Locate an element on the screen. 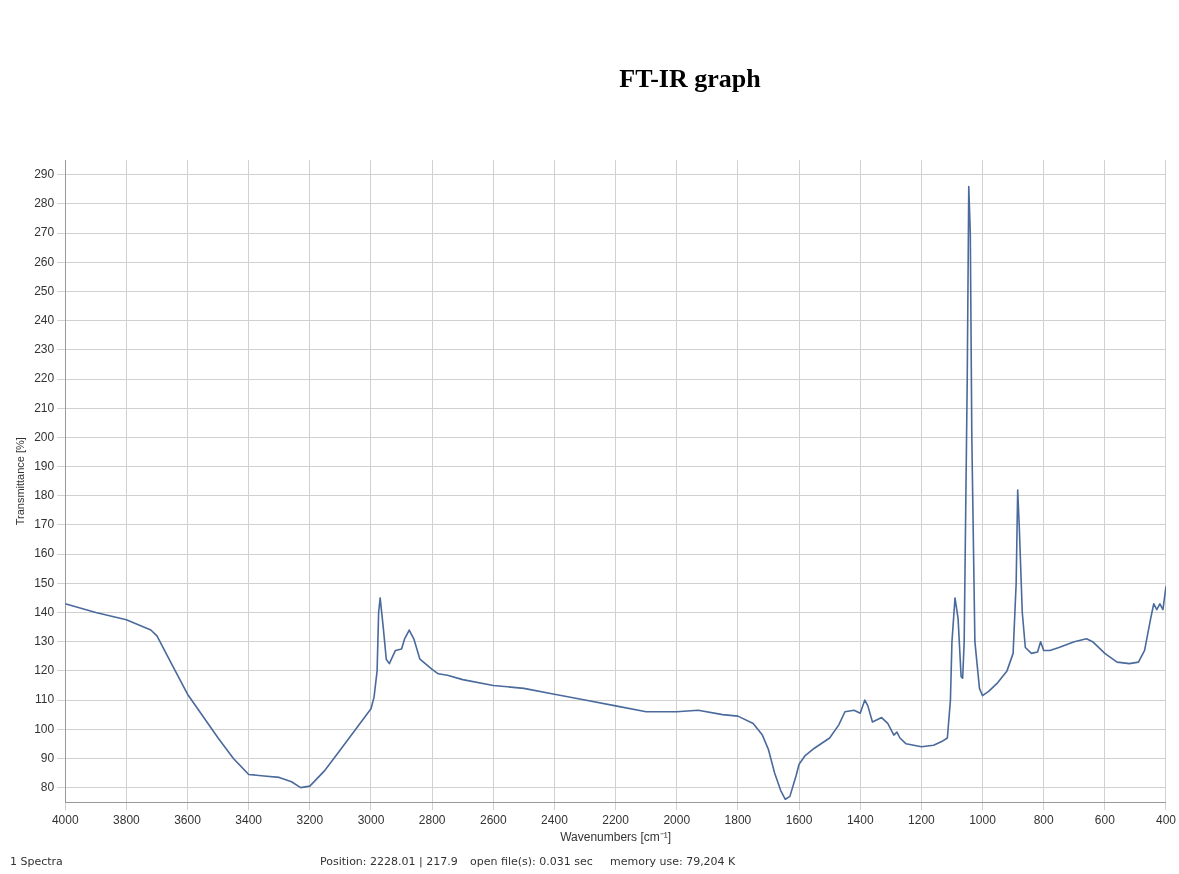 This screenshot has height=874, width=1179. x-tick-label: 1000 is located at coordinates (983, 819).